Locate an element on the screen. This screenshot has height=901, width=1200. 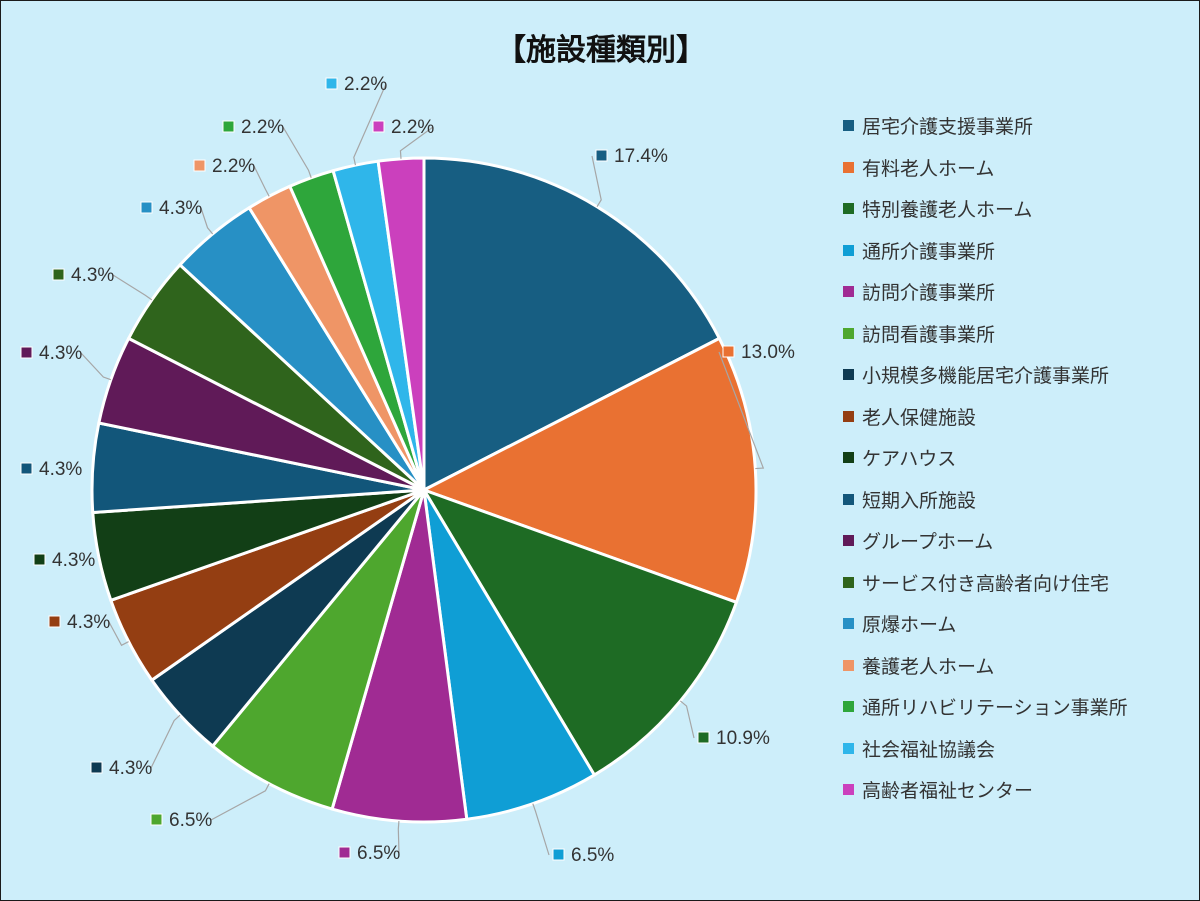
legend-item: 居宅介護支援事業所 is located at coordinates (985, 126).